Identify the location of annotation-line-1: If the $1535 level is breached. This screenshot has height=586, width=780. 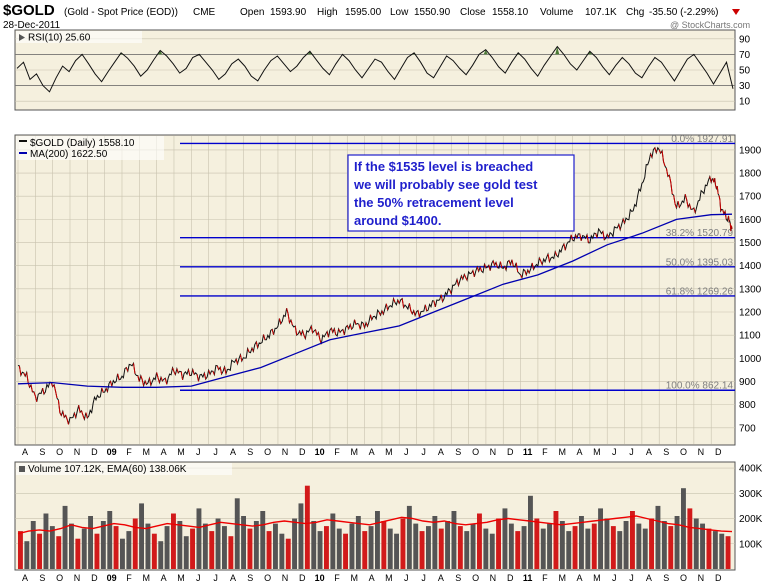
(443, 166).